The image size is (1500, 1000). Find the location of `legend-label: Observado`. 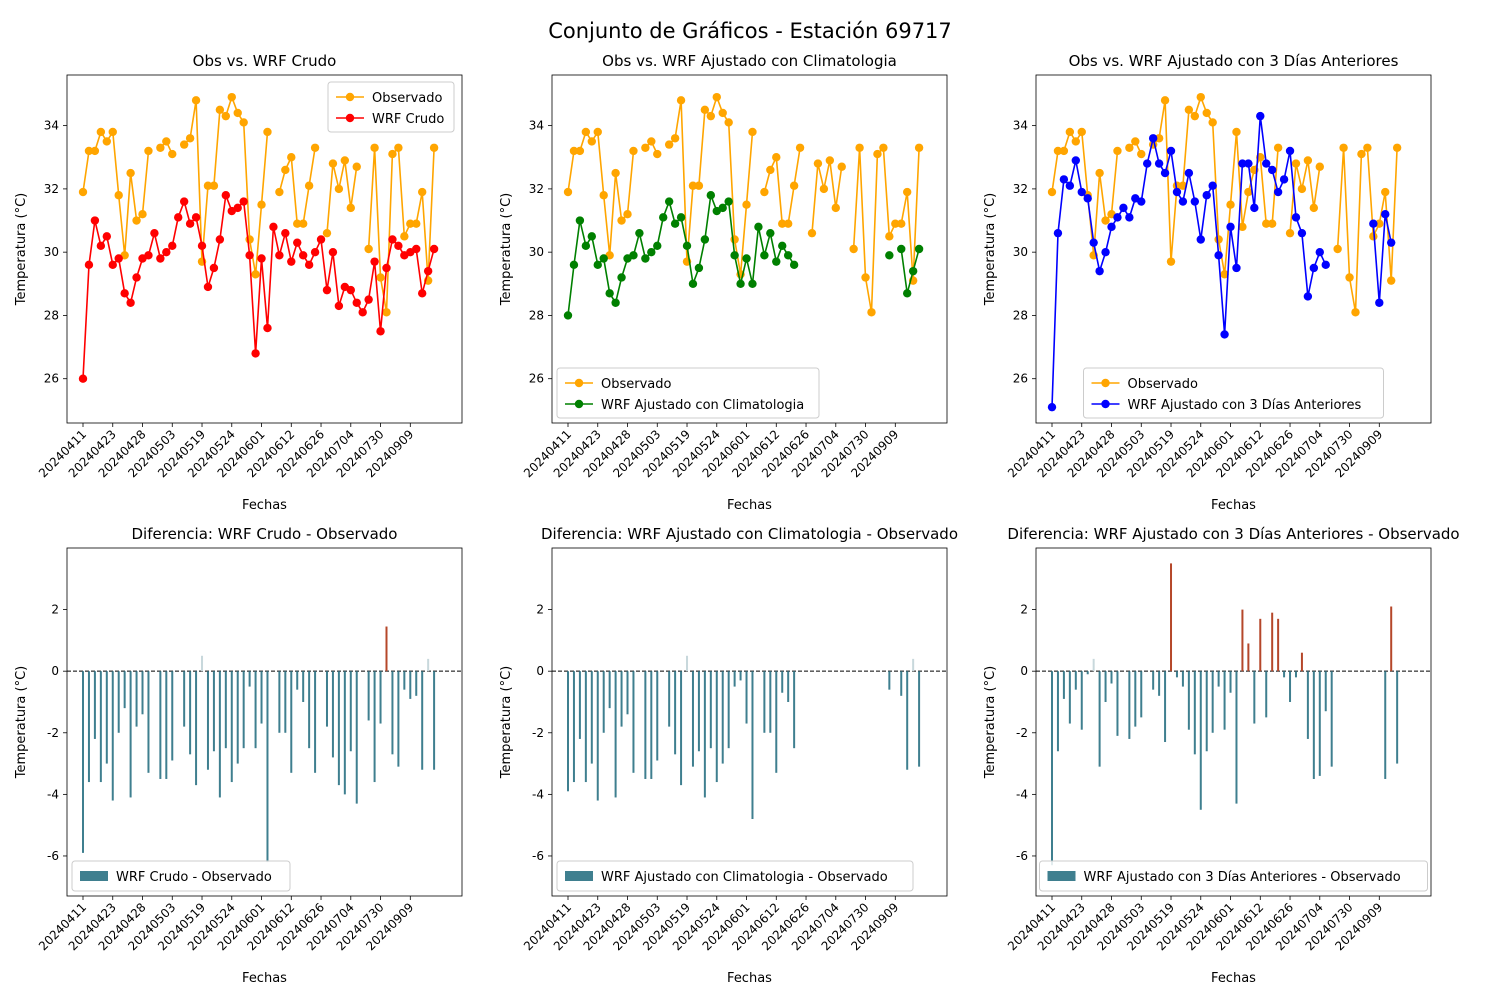

legend-label: Observado is located at coordinates (1163, 384).